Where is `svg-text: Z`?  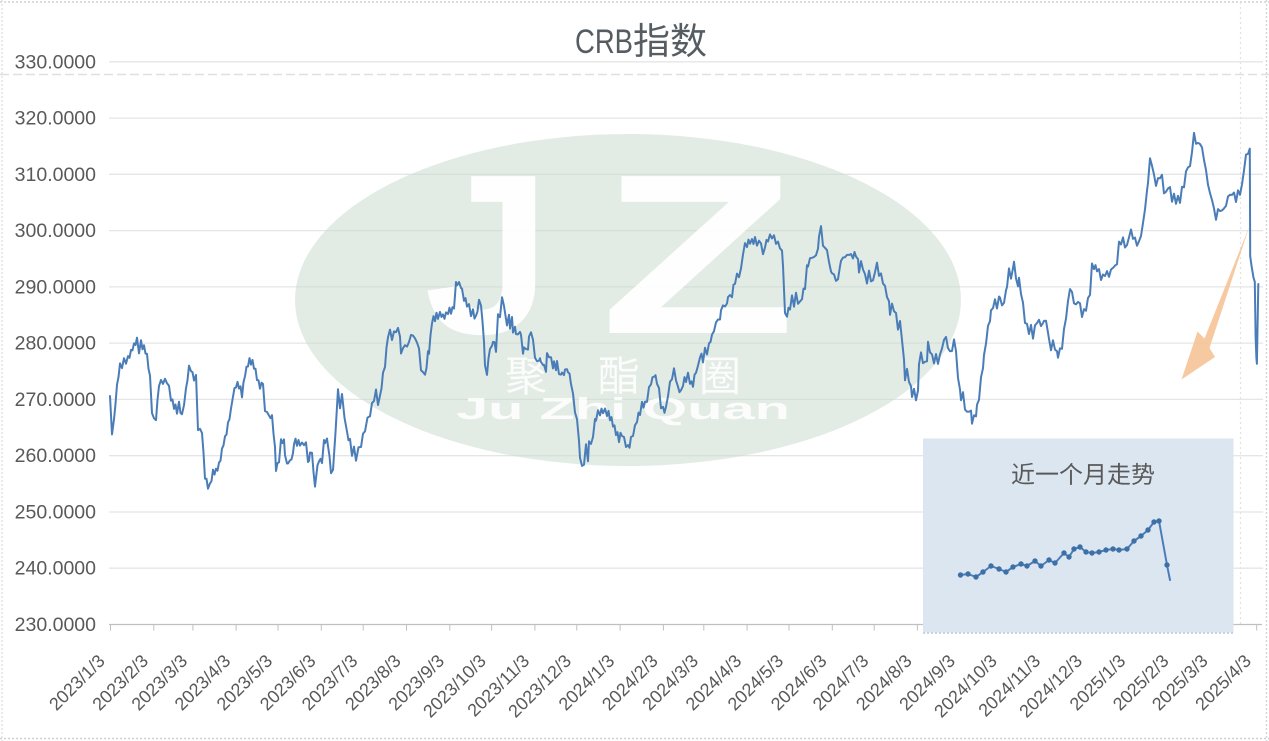
svg-text: Z is located at coordinates (698, 255).